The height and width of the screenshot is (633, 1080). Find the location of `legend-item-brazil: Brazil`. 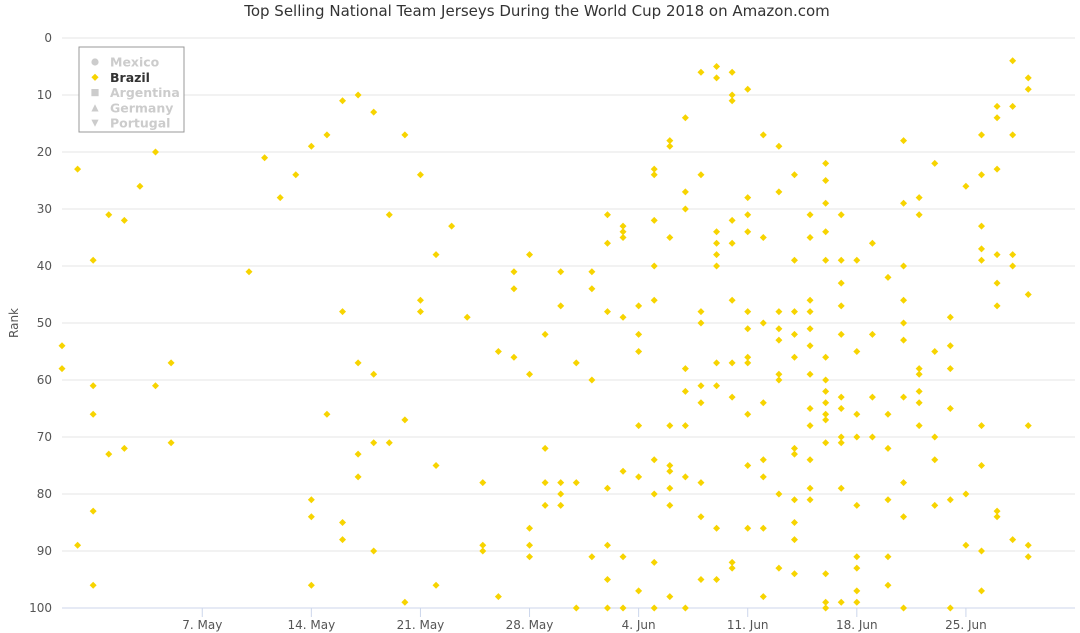

legend-item-brazil: Brazil is located at coordinates (130, 77).